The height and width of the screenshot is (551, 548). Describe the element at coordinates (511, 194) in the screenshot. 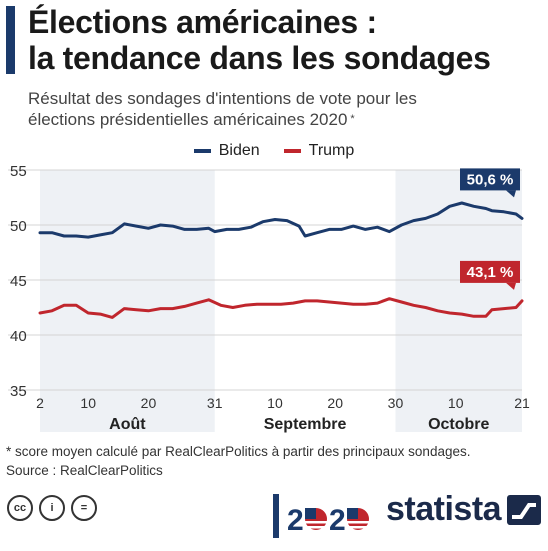

I see `end-label-pointer-biden` at that location.